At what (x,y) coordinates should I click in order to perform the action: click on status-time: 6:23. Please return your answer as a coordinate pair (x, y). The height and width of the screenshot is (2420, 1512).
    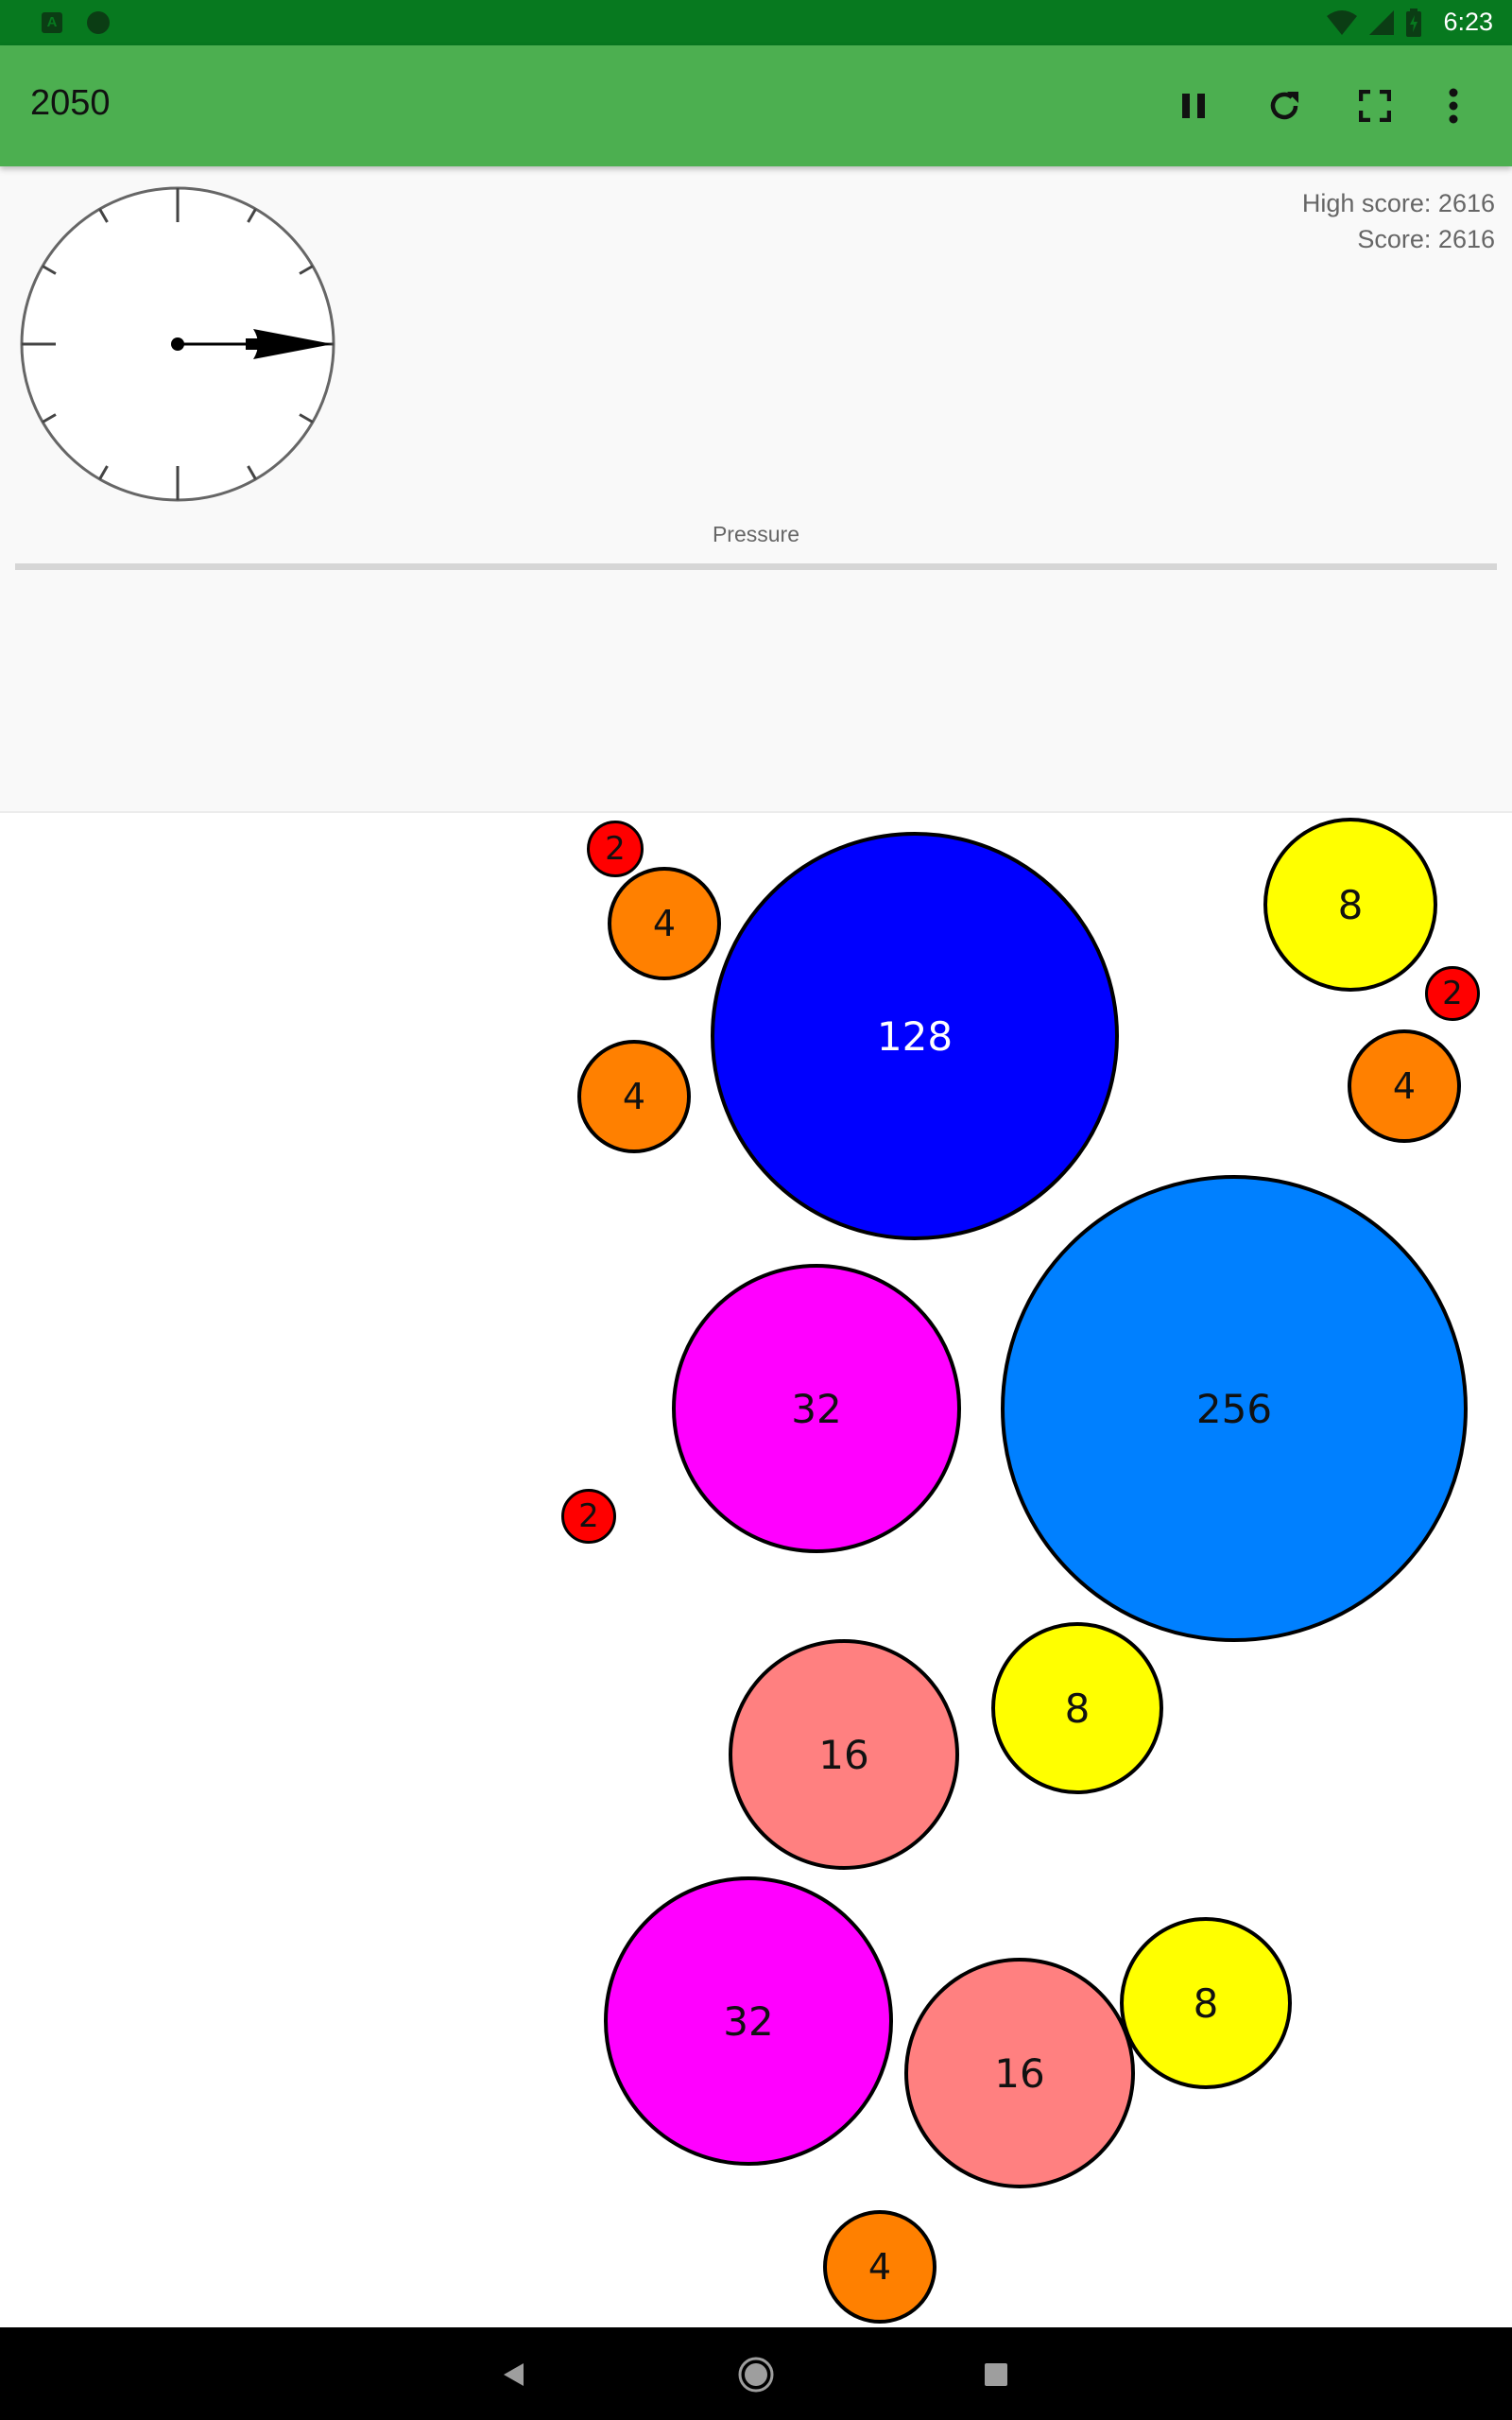
    Looking at the image, I should click on (1468, 22).